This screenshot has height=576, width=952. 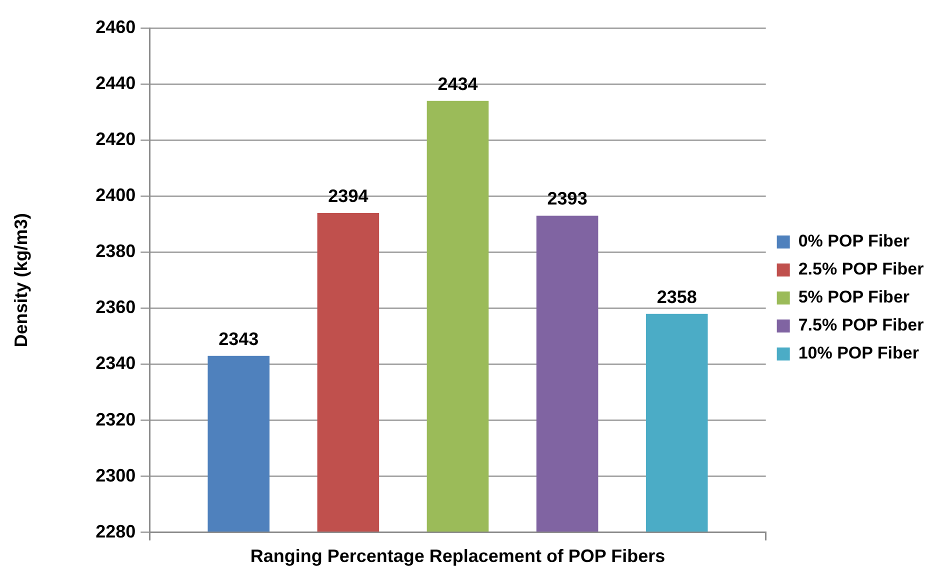 I want to click on y-tick-label: 2380, so click(x=116, y=251).